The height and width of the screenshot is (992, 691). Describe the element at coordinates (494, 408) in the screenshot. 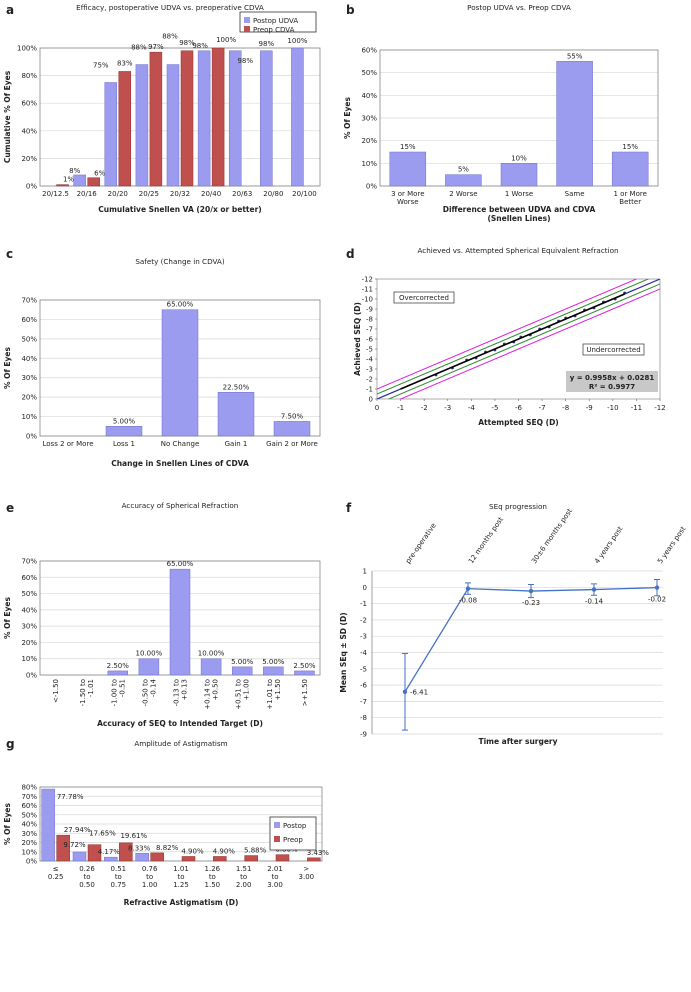

I see `x-tick-label: -5` at that location.